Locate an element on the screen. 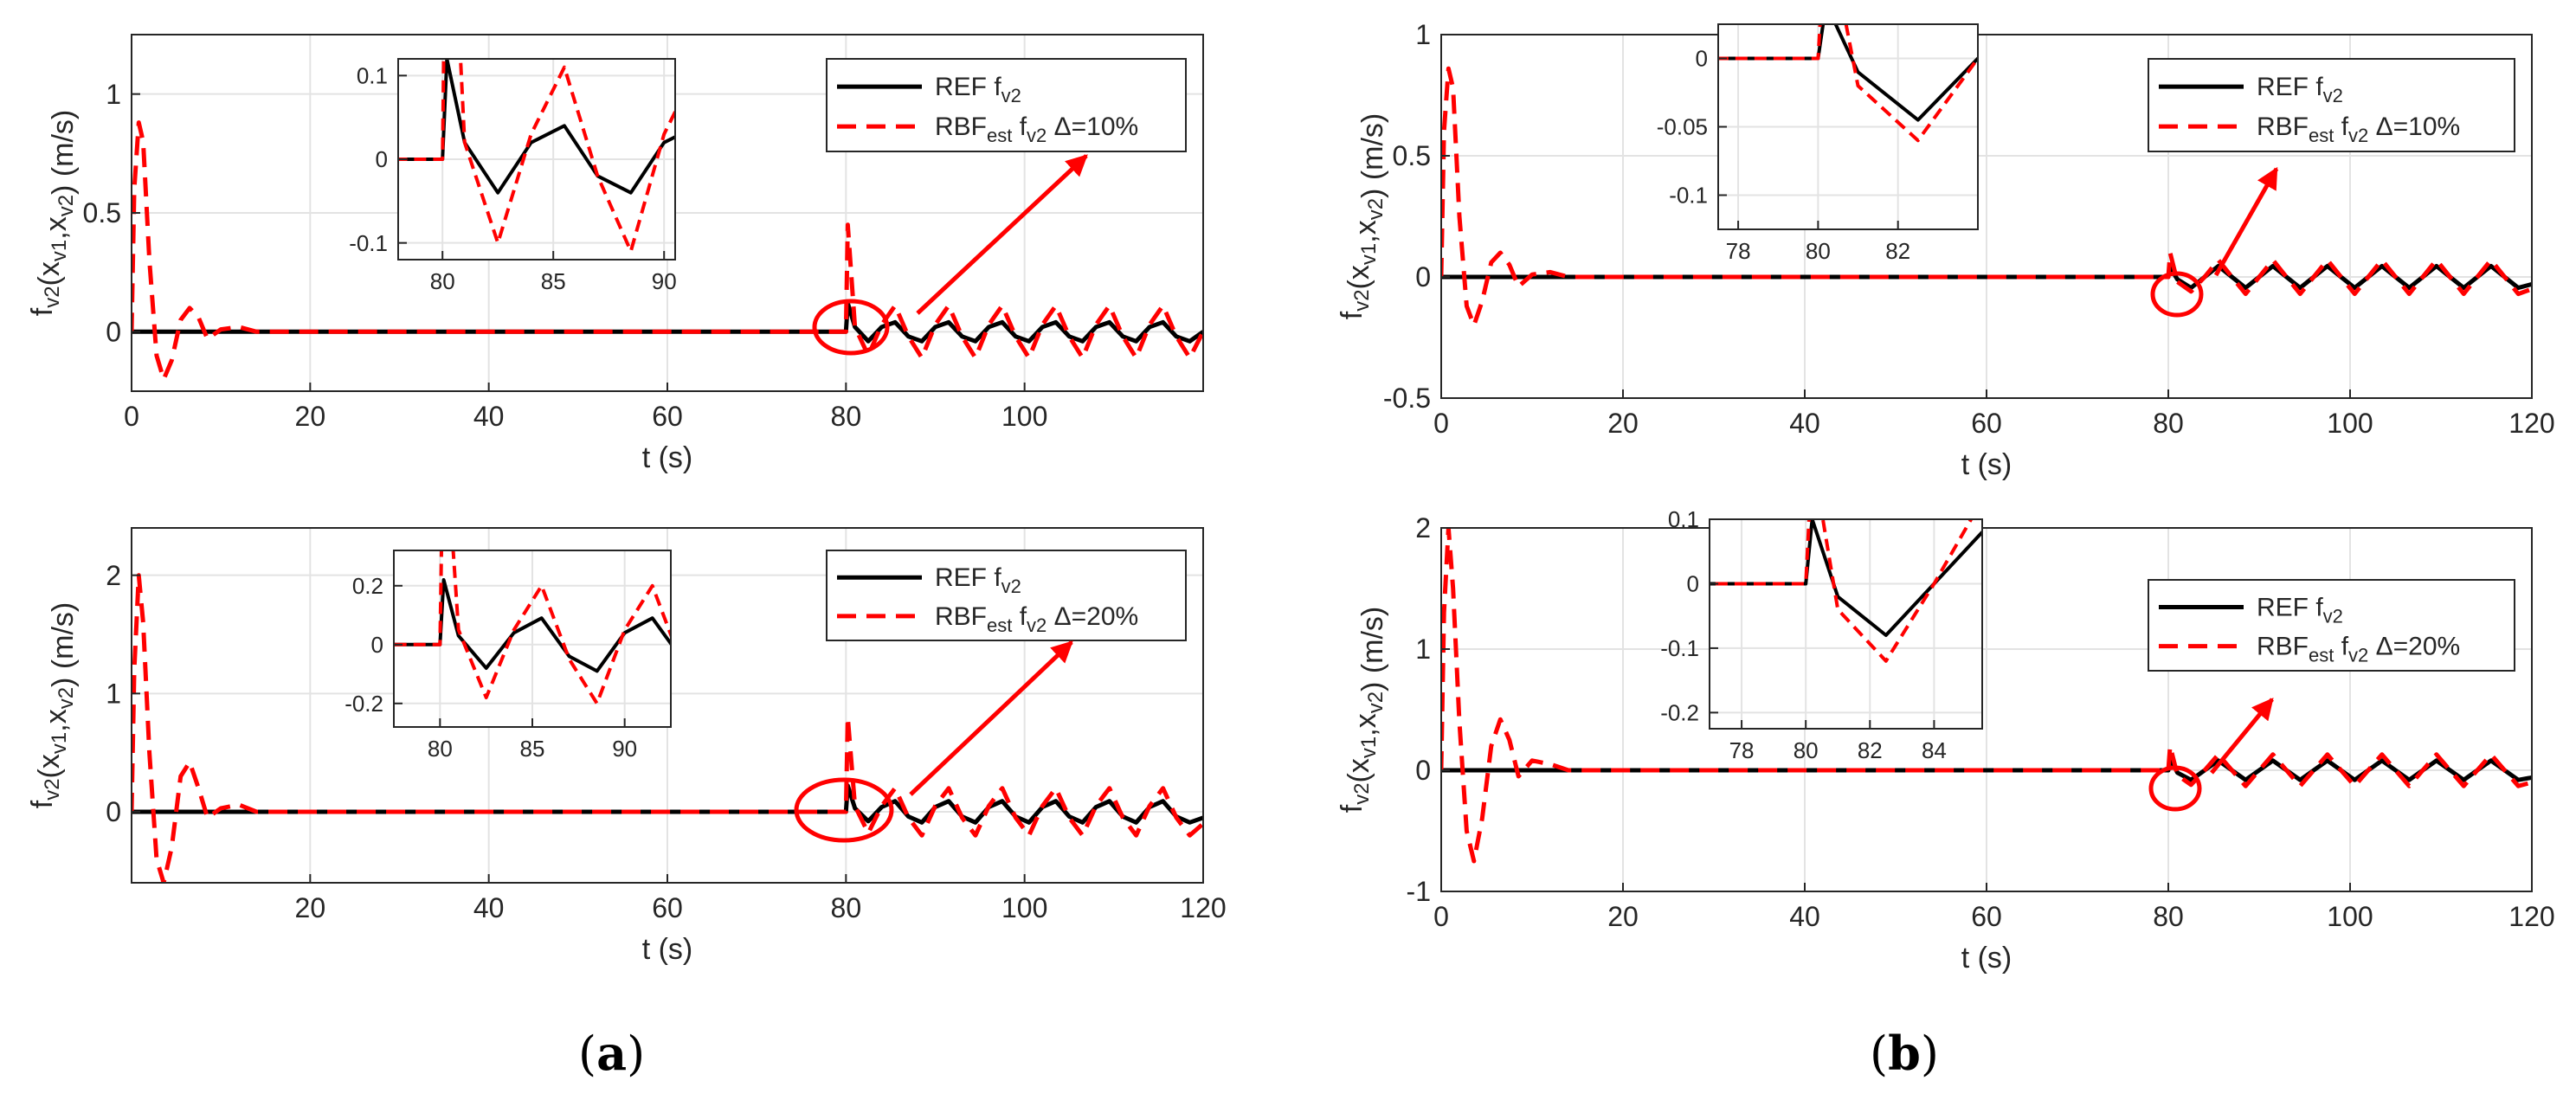  plot-1-x-tick-label: 0 is located at coordinates (131, 416).